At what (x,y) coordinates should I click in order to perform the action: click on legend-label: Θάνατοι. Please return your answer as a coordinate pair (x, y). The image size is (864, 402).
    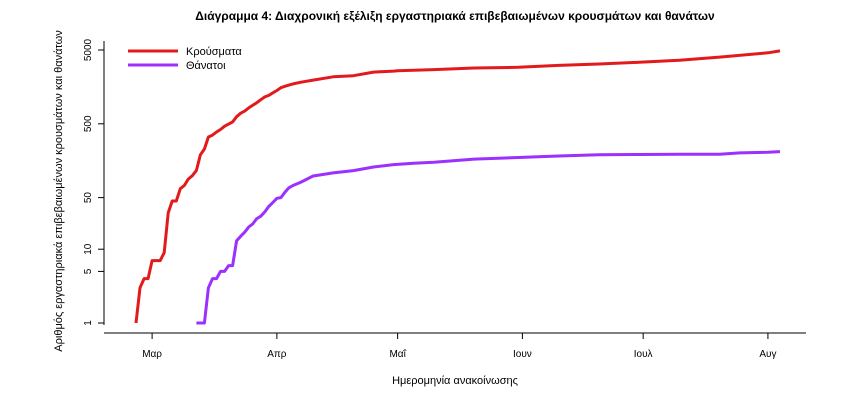
    Looking at the image, I should click on (206, 66).